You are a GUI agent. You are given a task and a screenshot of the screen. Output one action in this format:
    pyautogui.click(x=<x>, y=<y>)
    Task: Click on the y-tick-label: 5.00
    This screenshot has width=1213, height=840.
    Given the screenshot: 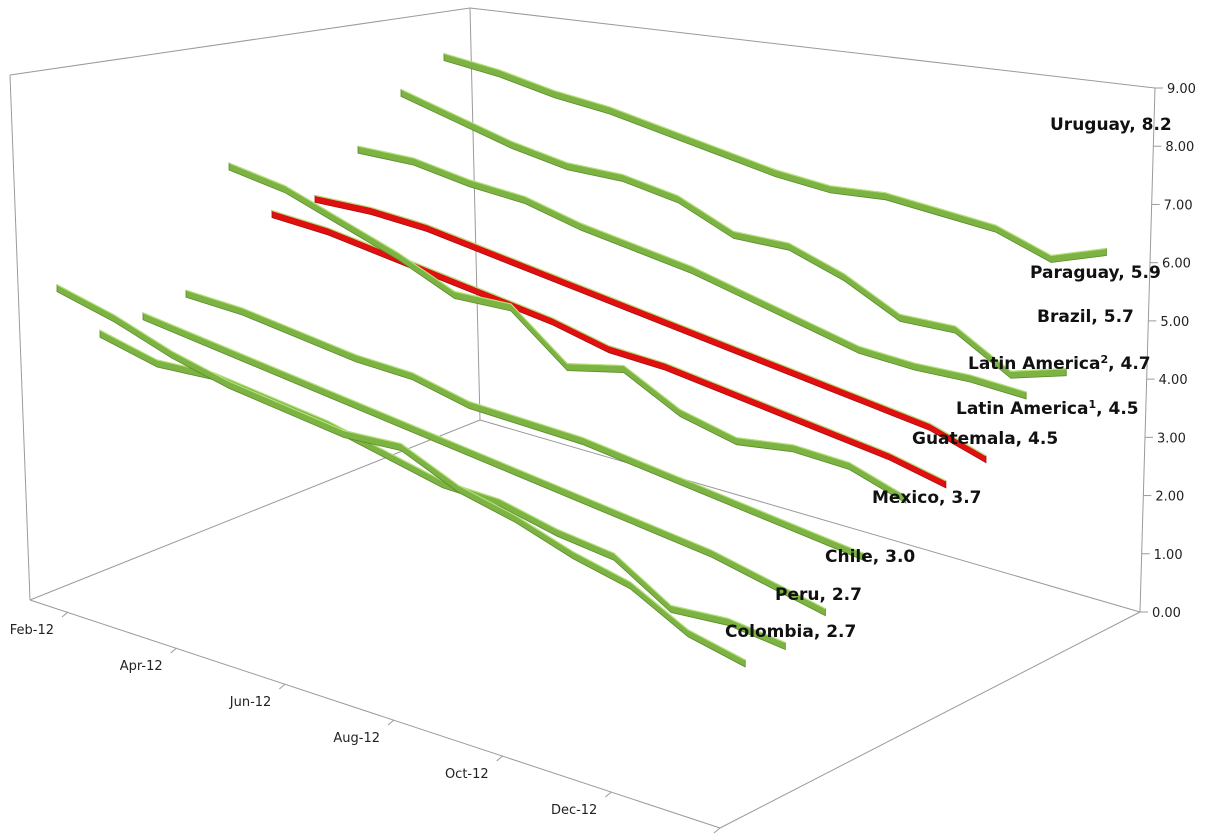 What is the action you would take?
    pyautogui.click(x=1174, y=322)
    